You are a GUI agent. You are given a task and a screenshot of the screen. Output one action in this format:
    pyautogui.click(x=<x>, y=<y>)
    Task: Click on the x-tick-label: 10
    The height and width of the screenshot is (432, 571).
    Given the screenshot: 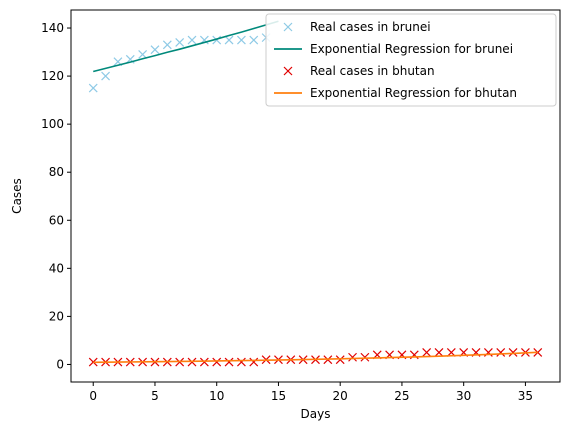 What is the action you would take?
    pyautogui.click(x=216, y=396)
    